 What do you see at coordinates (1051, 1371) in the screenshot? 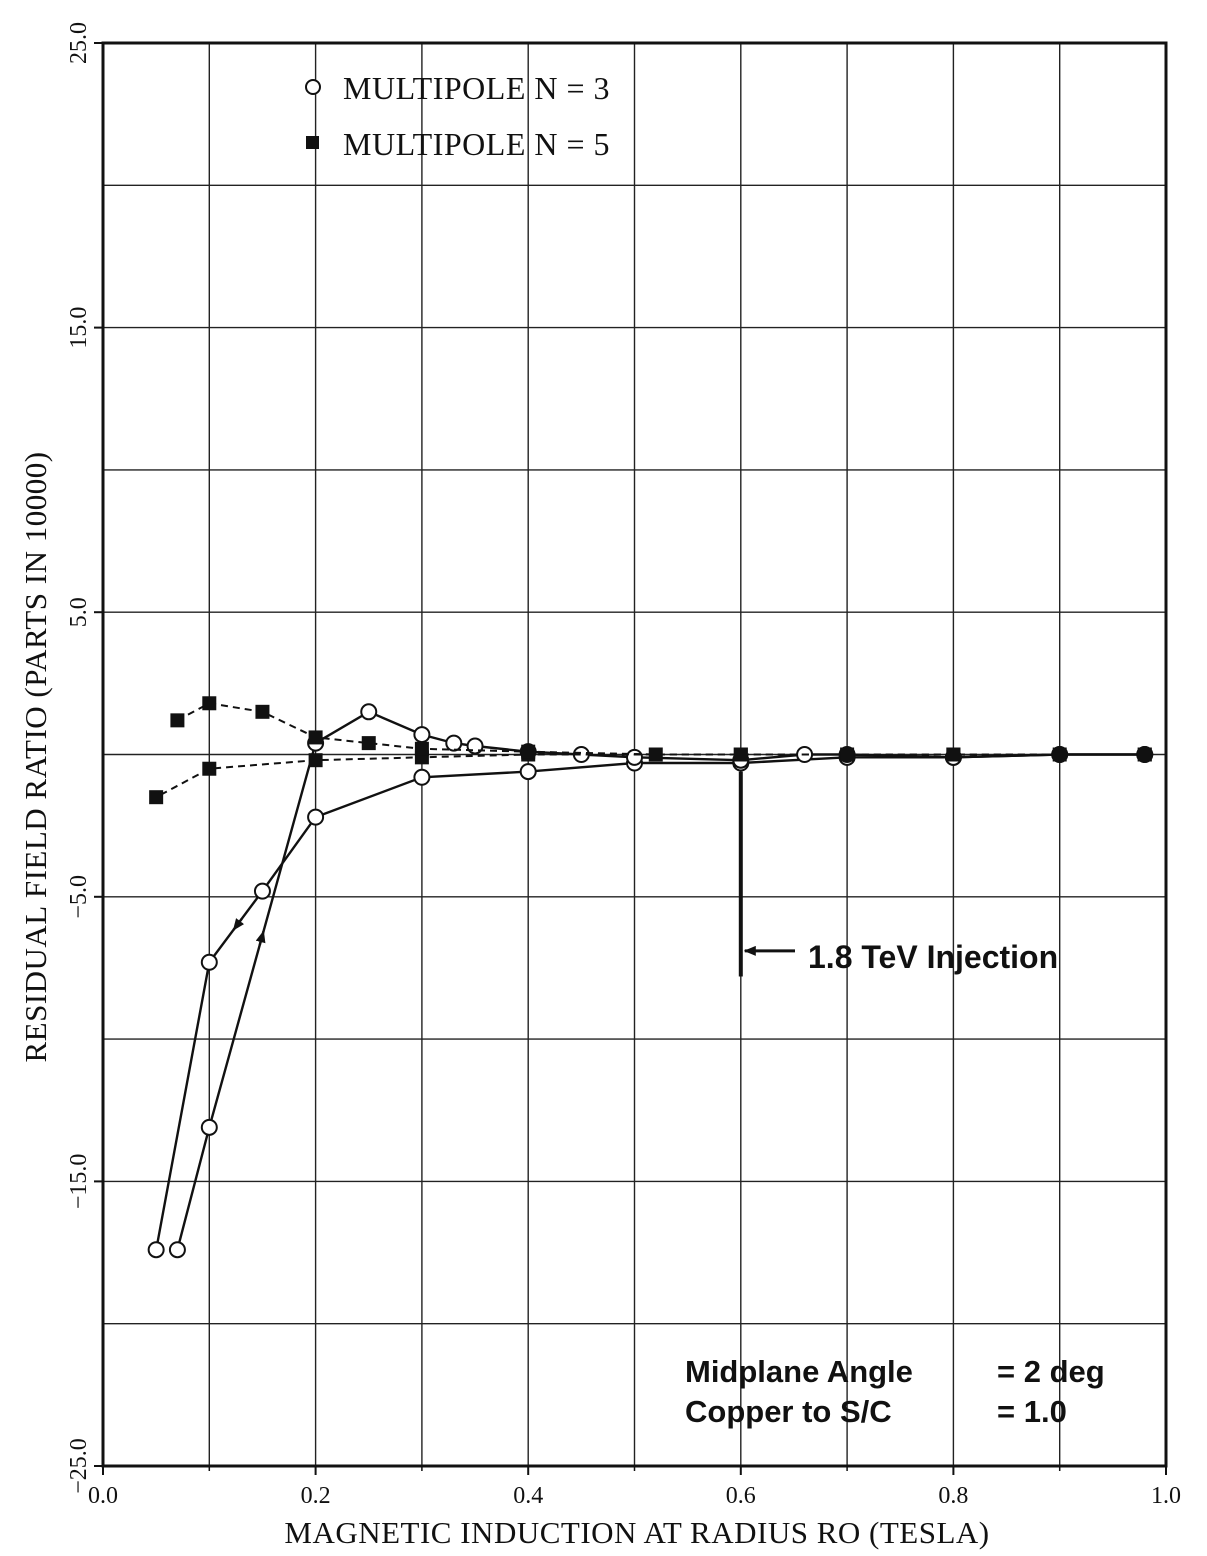
I see `midplane-angle-value: = 2 deg` at bounding box center [1051, 1371].